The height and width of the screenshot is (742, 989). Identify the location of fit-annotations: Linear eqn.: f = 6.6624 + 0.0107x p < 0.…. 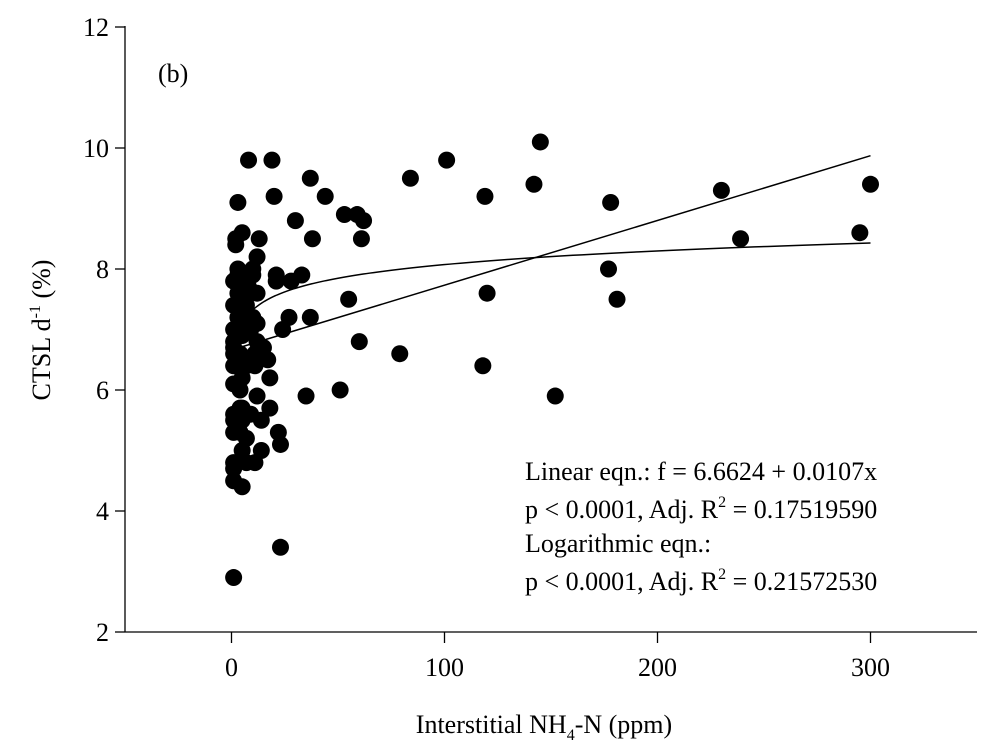
(701, 526).